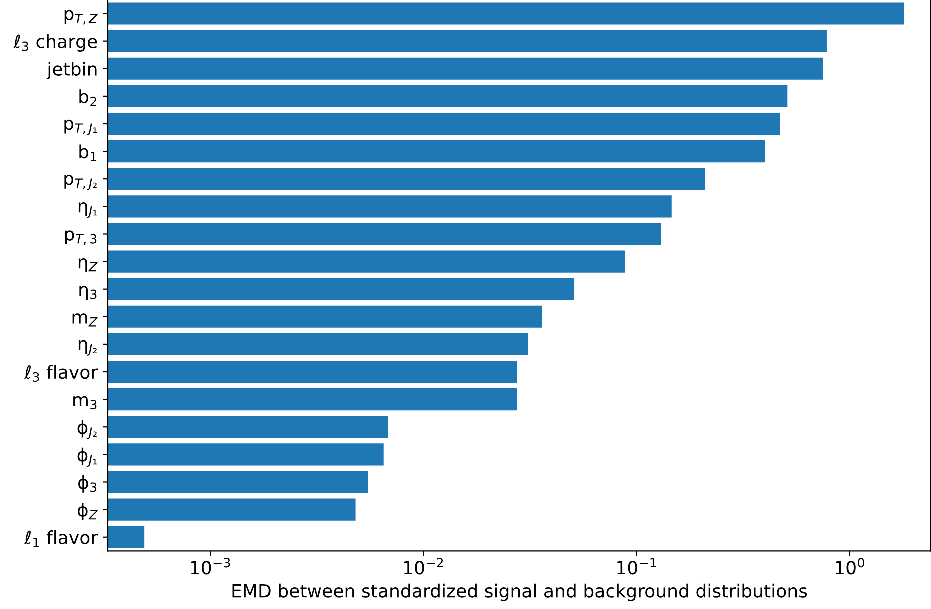  I want to click on y-tick-label: ϕ$_{Z}$, so click(88, 511).